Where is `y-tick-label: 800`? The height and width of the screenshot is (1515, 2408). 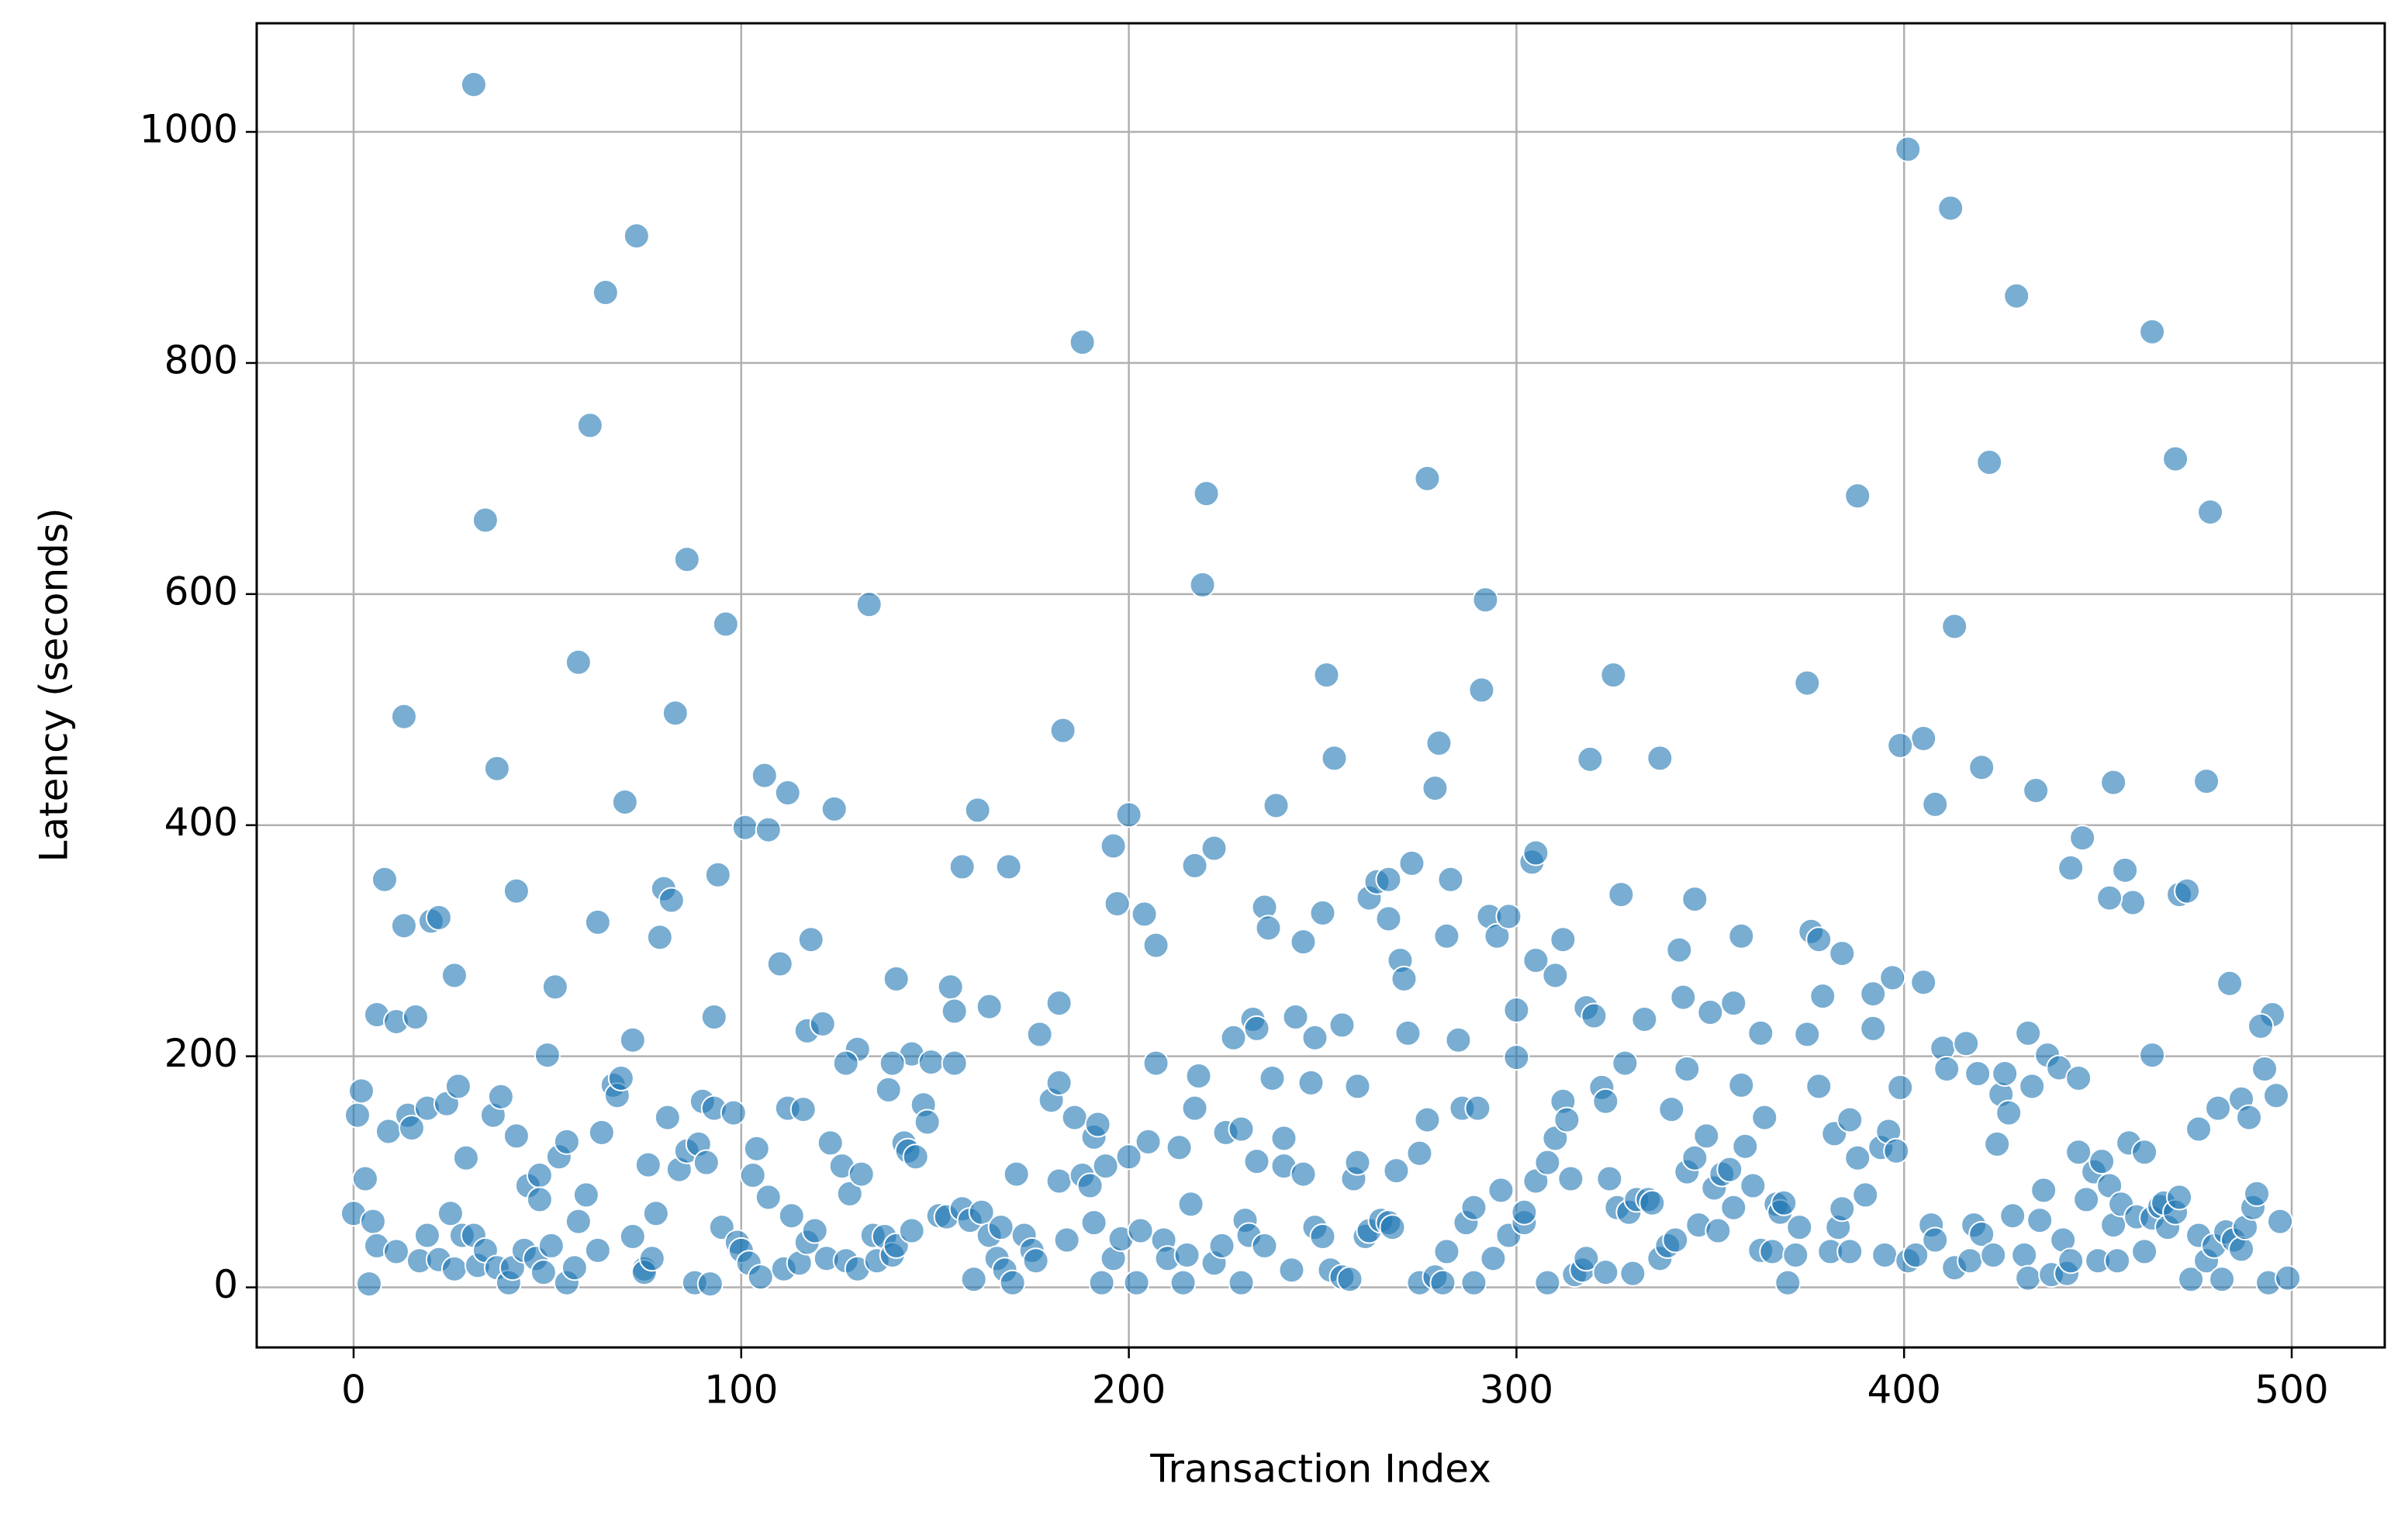
y-tick-label: 800 is located at coordinates (201, 360).